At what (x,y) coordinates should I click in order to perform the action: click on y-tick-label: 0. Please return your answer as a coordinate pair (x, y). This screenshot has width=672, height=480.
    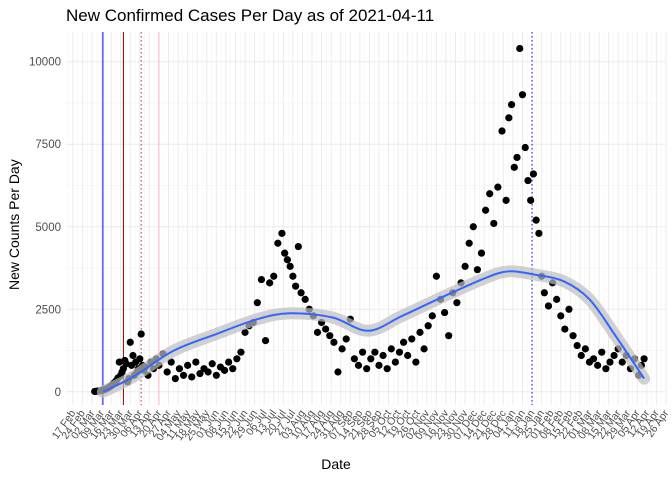
    Looking at the image, I should click on (58, 393).